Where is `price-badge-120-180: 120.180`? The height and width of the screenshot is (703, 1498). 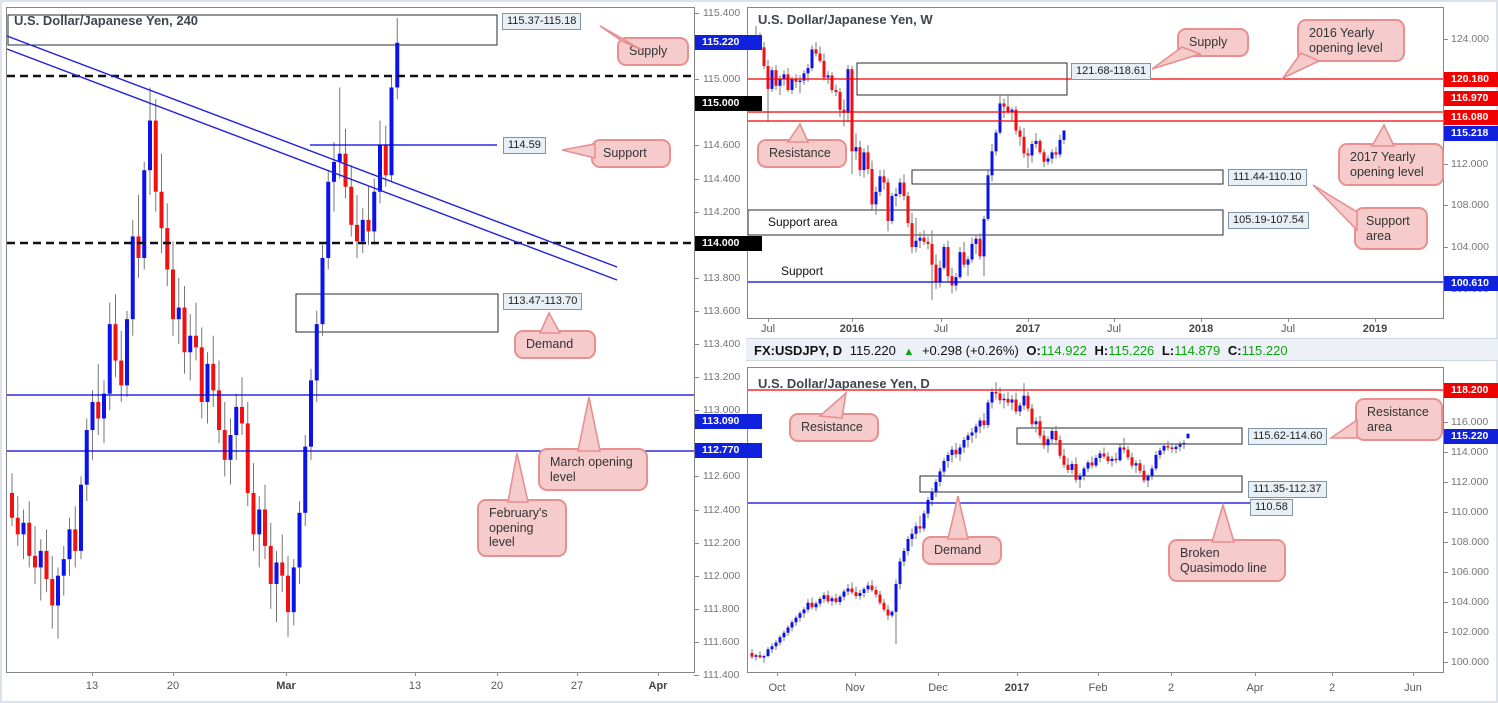 price-badge-120-180: 120.180 is located at coordinates (1471, 79).